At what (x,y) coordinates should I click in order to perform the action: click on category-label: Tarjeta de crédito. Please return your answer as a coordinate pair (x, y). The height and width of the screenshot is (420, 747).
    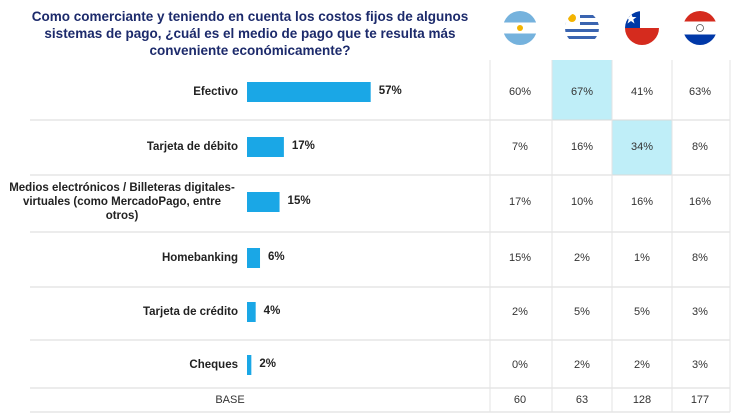
    Looking at the image, I should click on (190, 312).